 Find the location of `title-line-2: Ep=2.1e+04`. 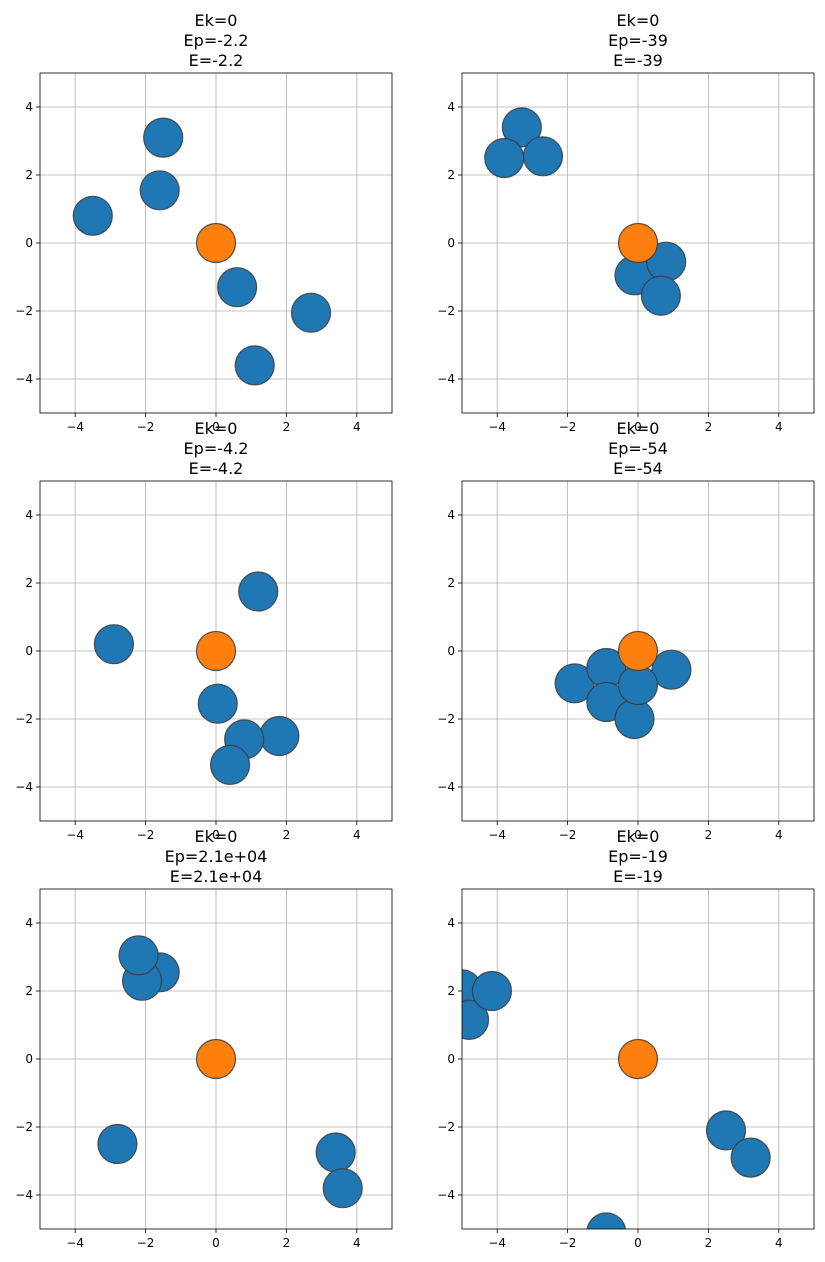

title-line-2: Ep=2.1e+04 is located at coordinates (216, 856).